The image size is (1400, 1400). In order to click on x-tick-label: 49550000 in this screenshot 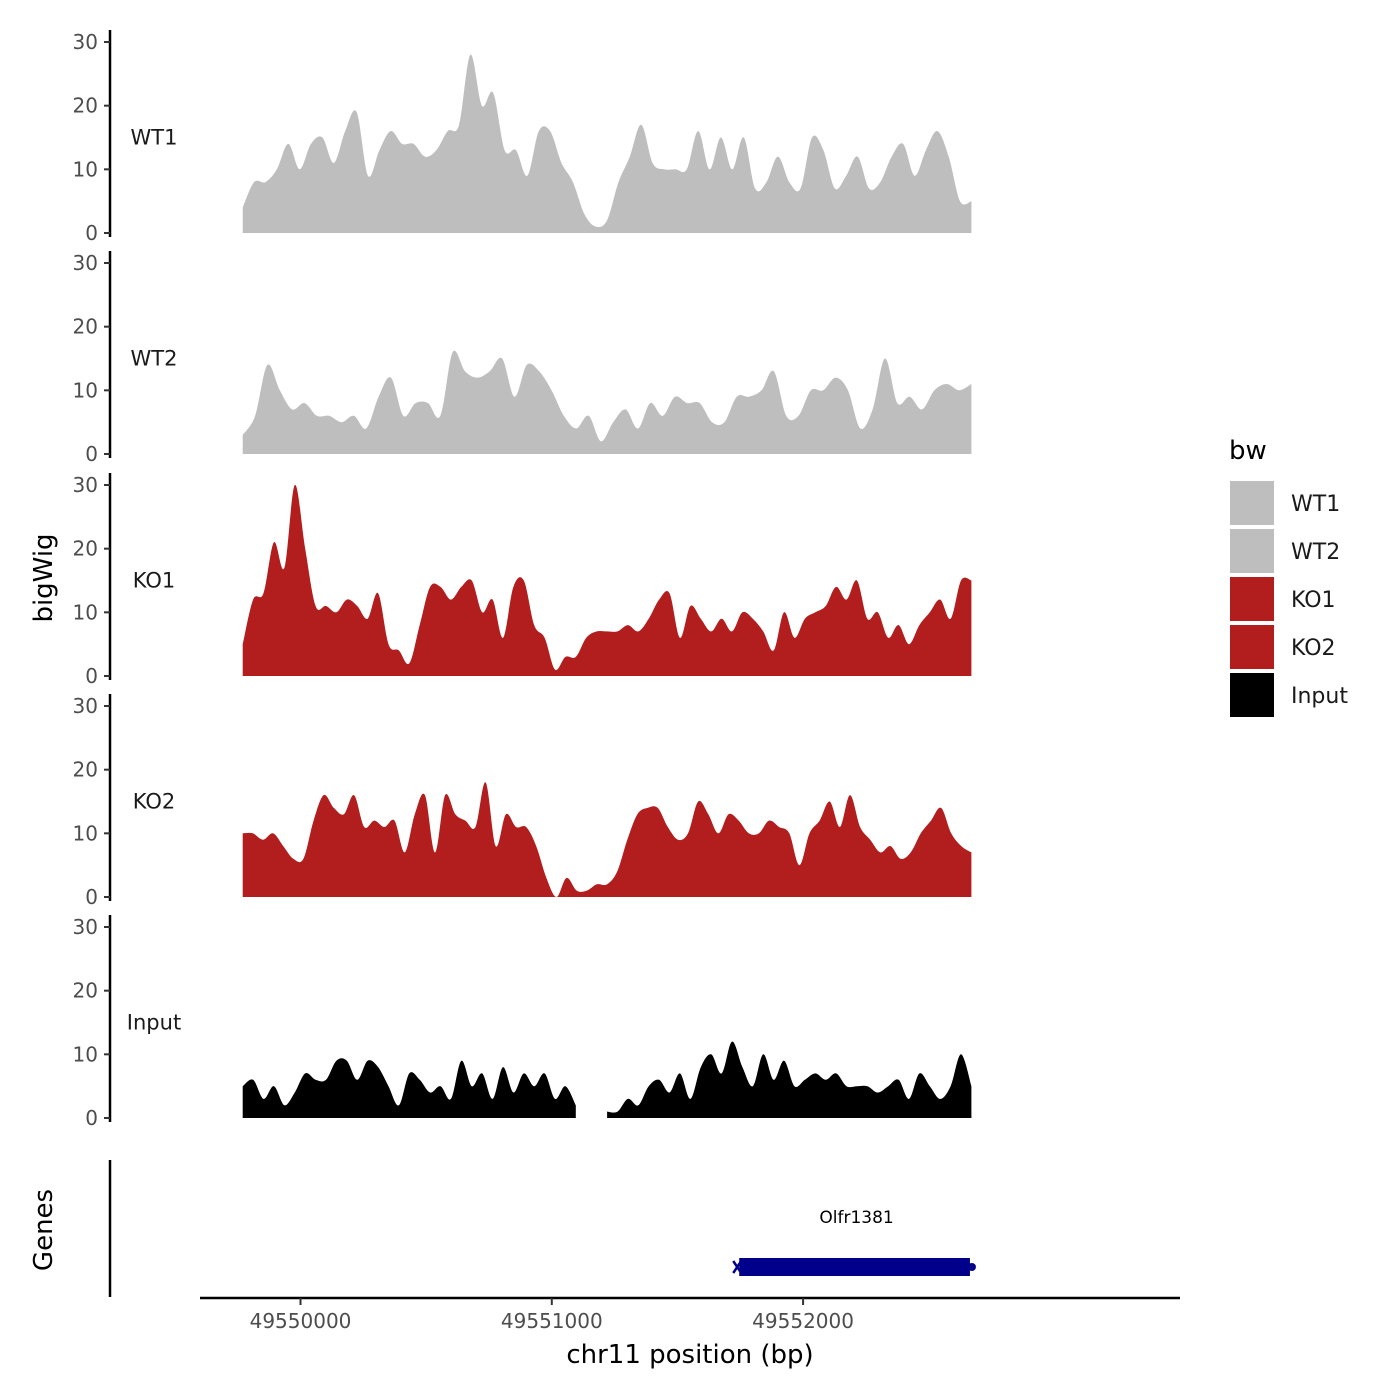, I will do `click(301, 1321)`.